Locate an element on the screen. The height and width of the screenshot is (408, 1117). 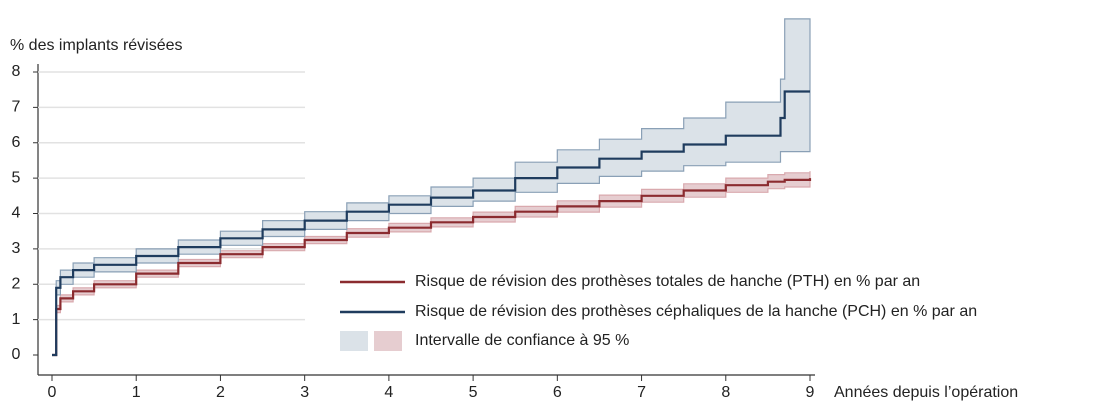
x-tick-label: 4 is located at coordinates (388, 392).